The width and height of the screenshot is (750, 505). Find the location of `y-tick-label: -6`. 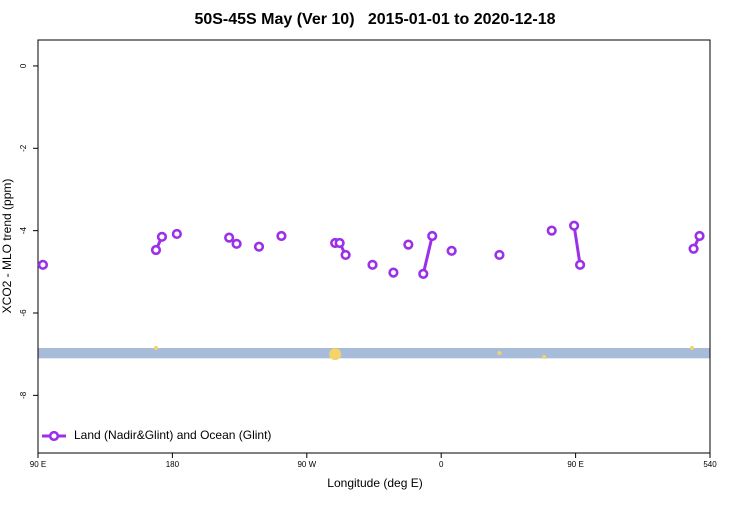

y-tick-label: -6 is located at coordinates (23, 313).